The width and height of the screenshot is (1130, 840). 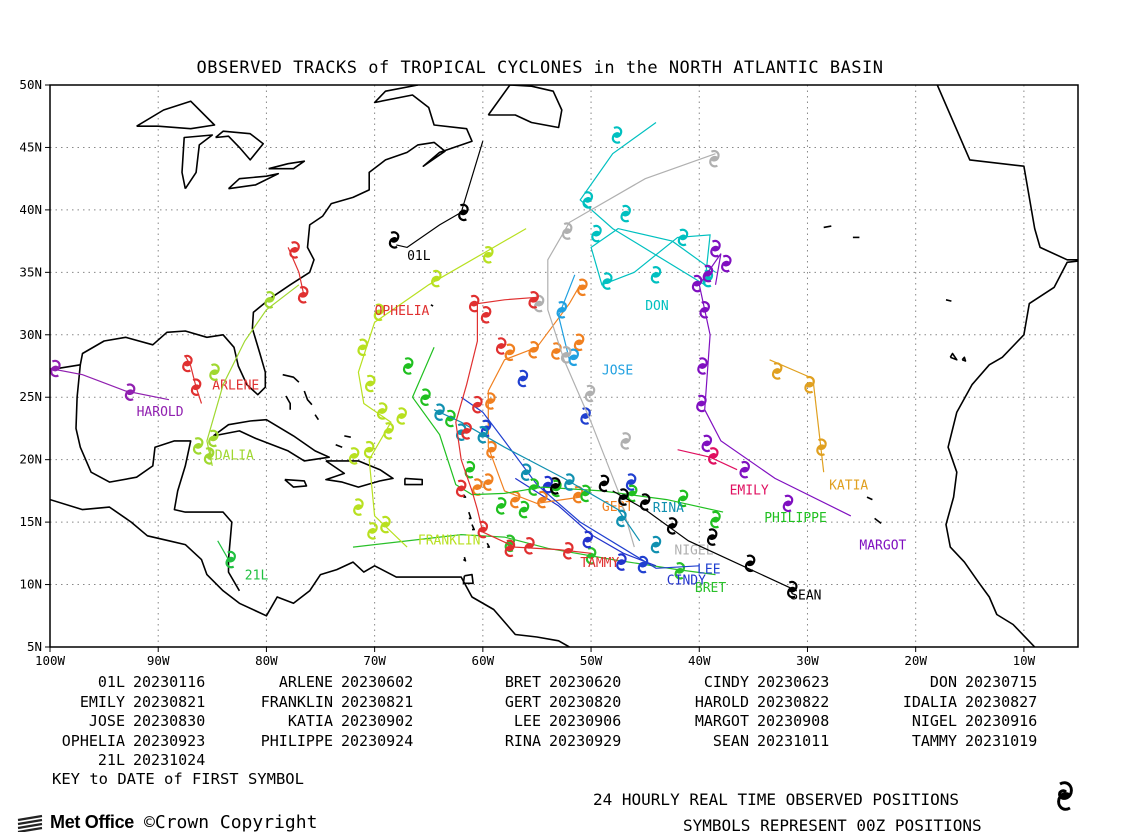 What do you see at coordinates (1065, 796) in the screenshot?
I see `hurricane-symbol-icon` at bounding box center [1065, 796].